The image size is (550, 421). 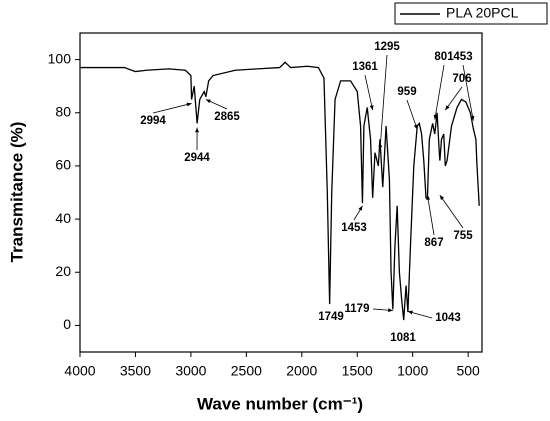 What do you see at coordinates (63, 165) in the screenshot?
I see `y-tick-label: 60` at bounding box center [63, 165].